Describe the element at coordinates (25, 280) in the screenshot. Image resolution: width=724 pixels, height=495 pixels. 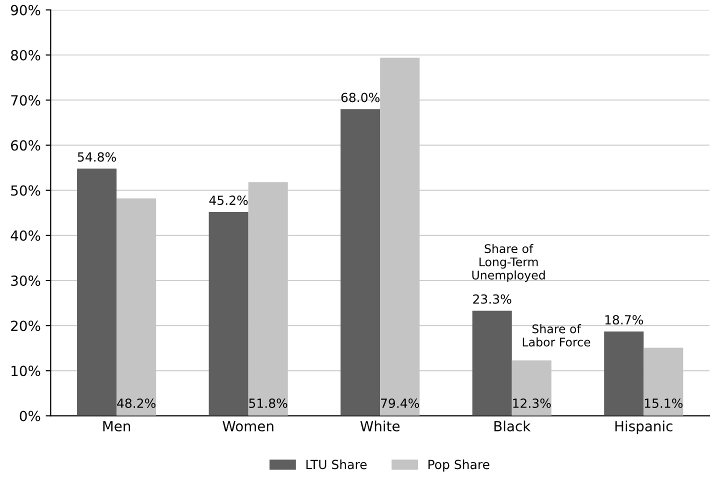
I see `y-tick-label: 30%` at that location.